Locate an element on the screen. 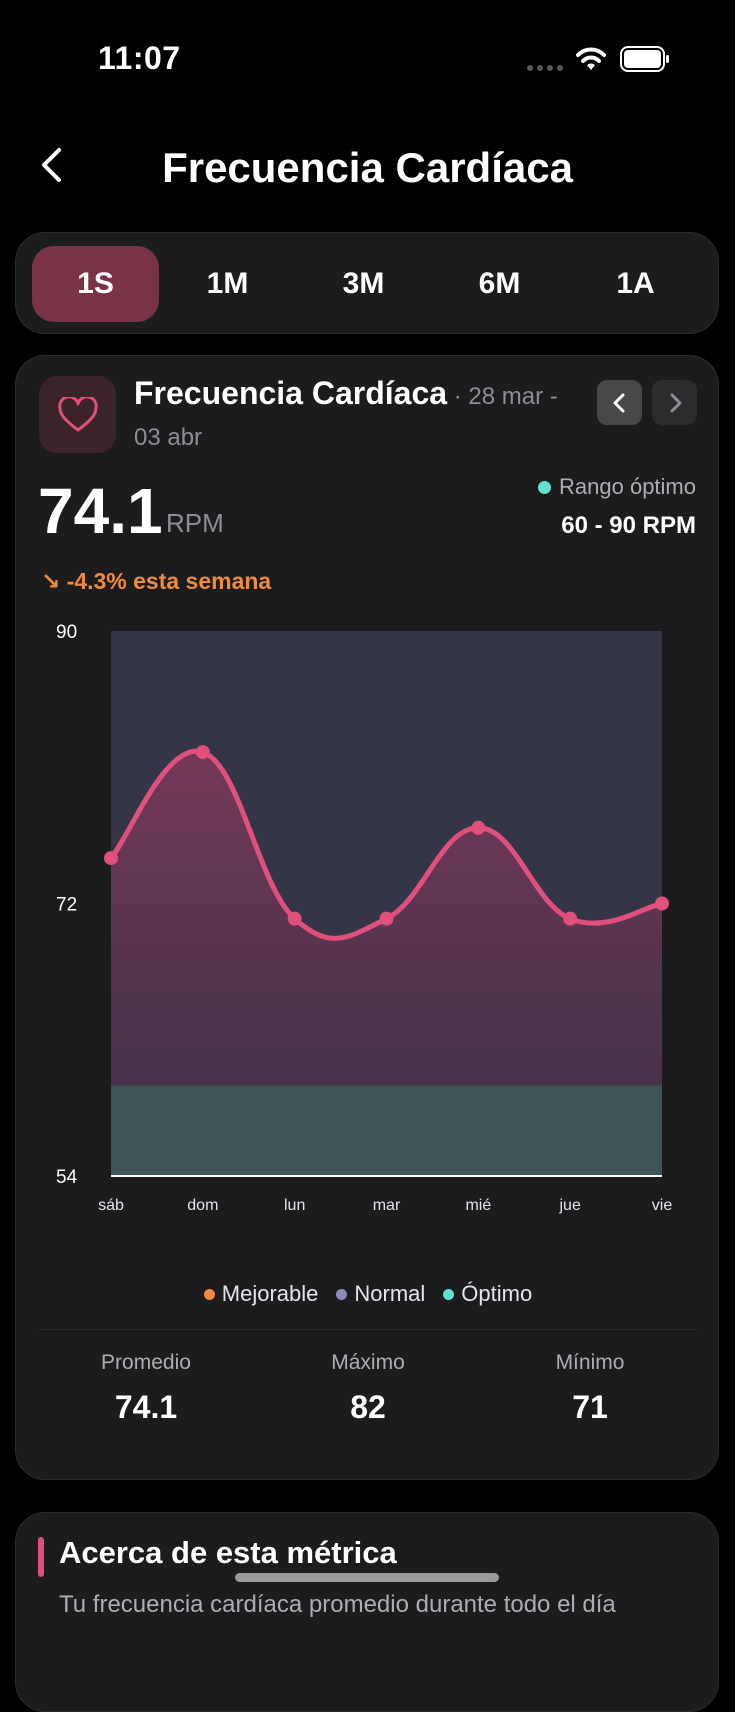 Image resolution: width=735 pixels, height=1712 pixels. legend-label: Mejorable is located at coordinates (270, 1293).